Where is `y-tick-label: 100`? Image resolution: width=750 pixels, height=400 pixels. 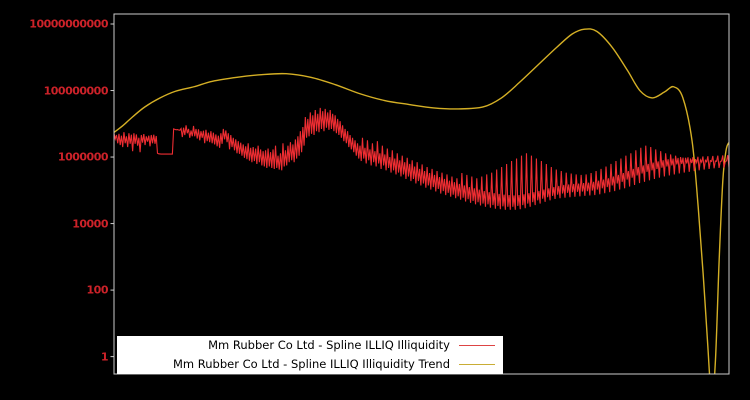
y-tick-label: 100 is located at coordinates (97, 290).